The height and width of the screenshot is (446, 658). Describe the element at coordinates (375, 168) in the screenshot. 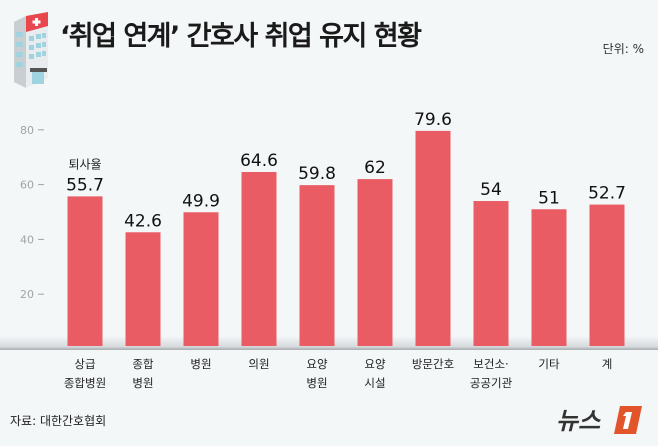

I see `data-label: 62` at that location.